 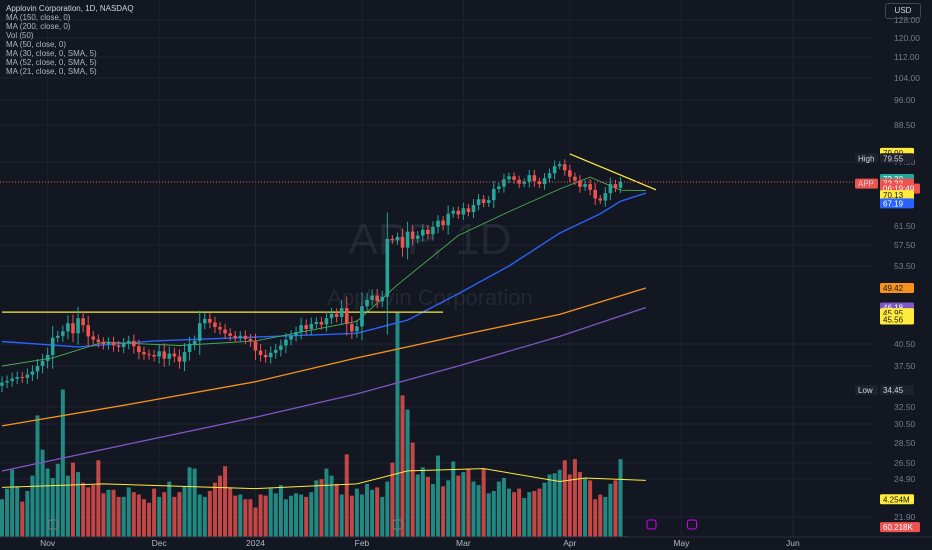 What do you see at coordinates (905, 266) in the screenshot?
I see `price-tick-label: 53.50` at bounding box center [905, 266].